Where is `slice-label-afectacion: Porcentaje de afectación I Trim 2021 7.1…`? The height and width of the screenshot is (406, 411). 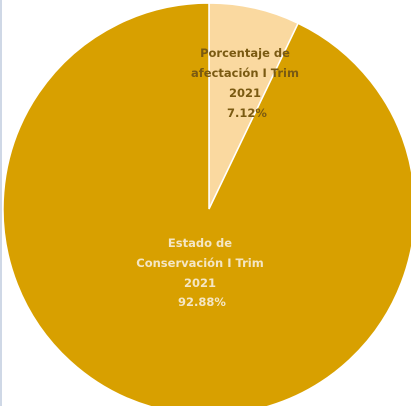
slice-label-afectacion: Porcentaje de afectación I Trim 2021 7.1… is located at coordinates (247, 83).